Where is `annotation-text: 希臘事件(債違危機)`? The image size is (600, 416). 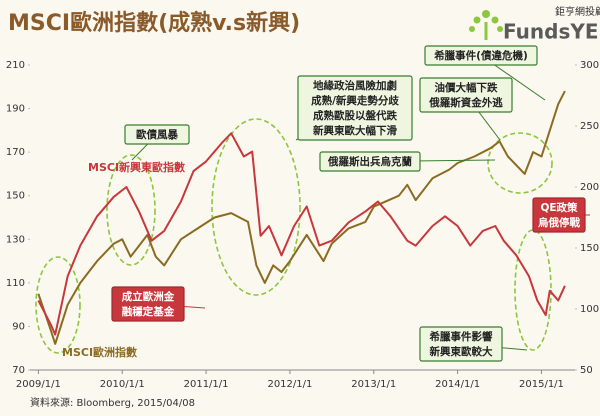 annotation-text: 希臘事件(債違危機) is located at coordinates (480, 55).